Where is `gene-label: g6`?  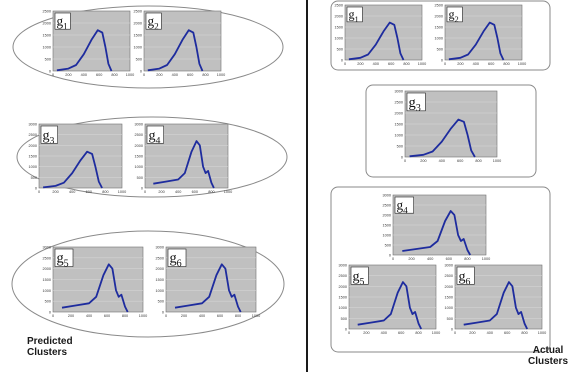 gene-label: g6 is located at coordinates (176, 260).